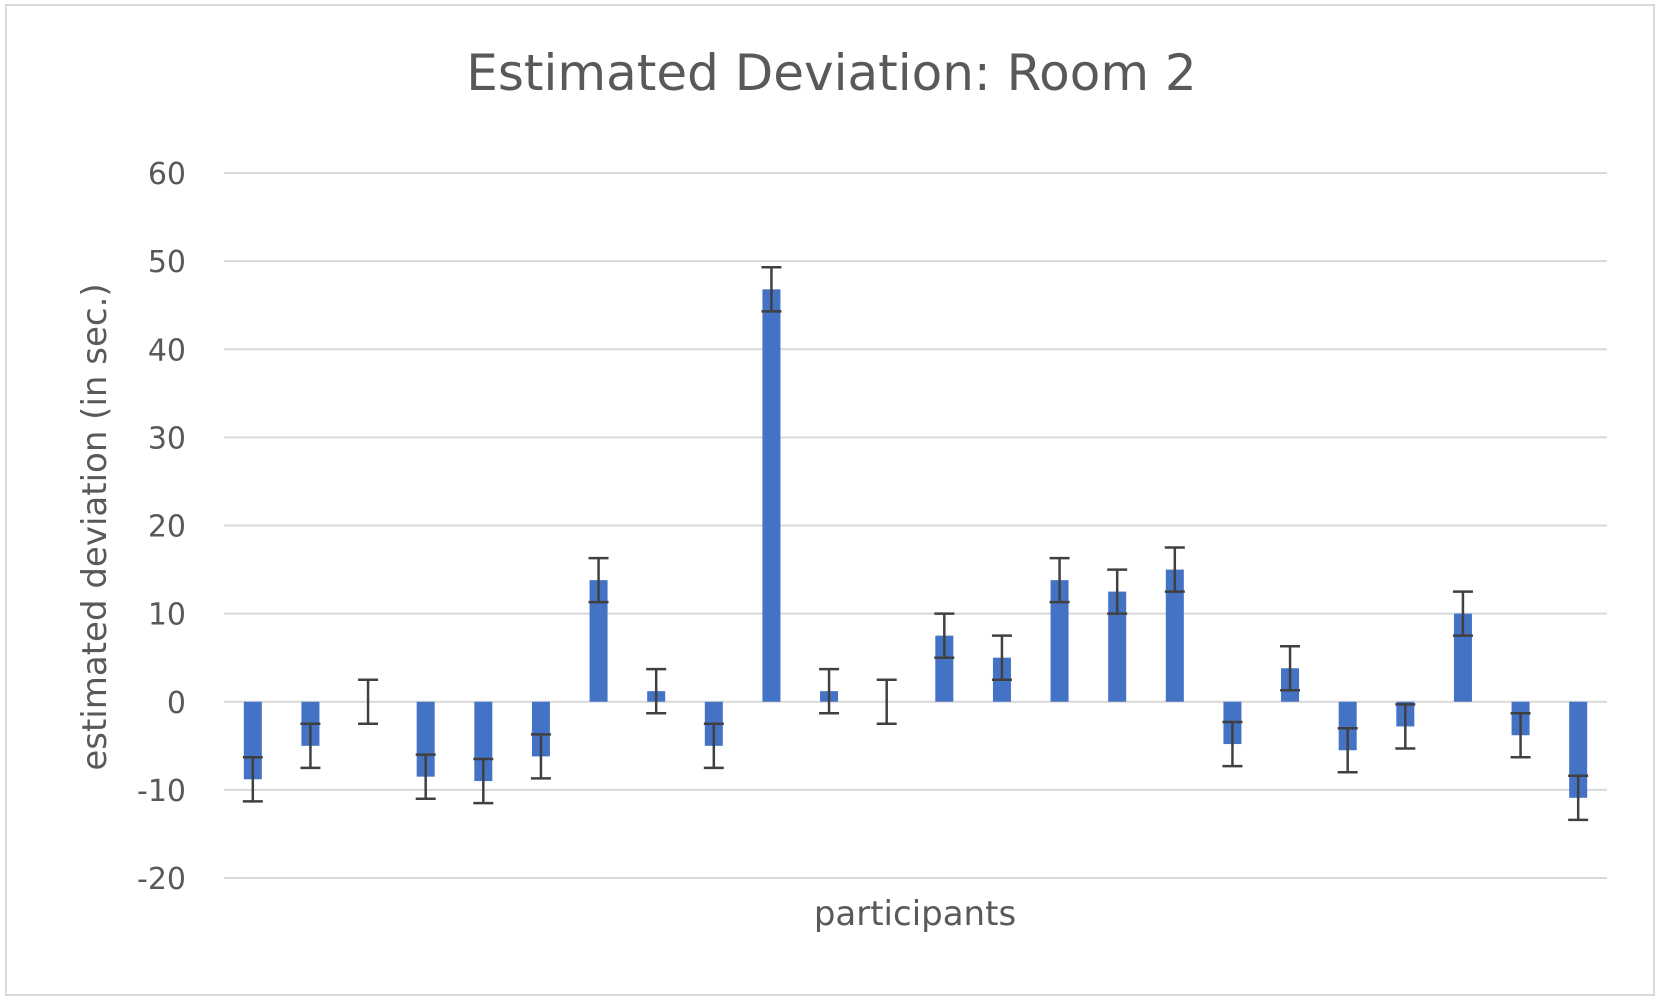  I want to click on x-axis-title: participants, so click(915, 914).